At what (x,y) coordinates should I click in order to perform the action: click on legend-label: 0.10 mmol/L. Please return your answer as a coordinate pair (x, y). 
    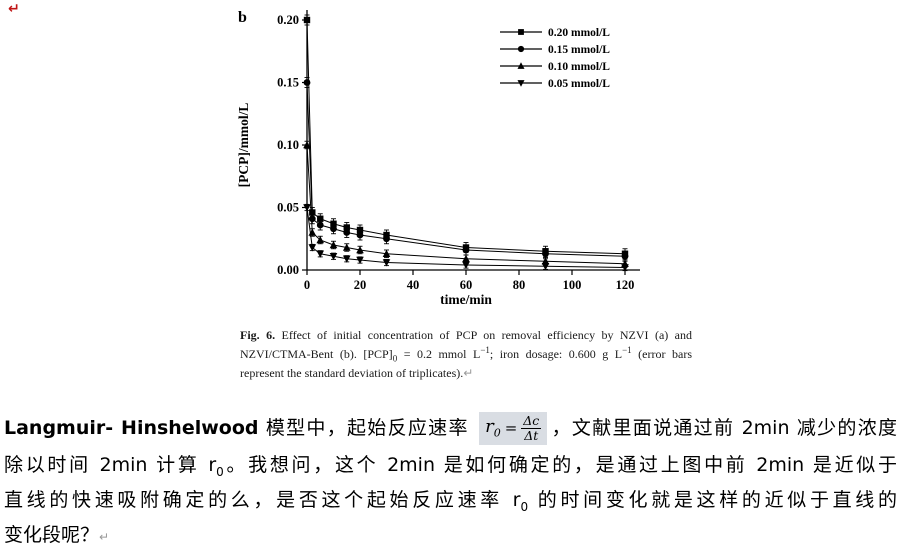
    Looking at the image, I should click on (579, 67).